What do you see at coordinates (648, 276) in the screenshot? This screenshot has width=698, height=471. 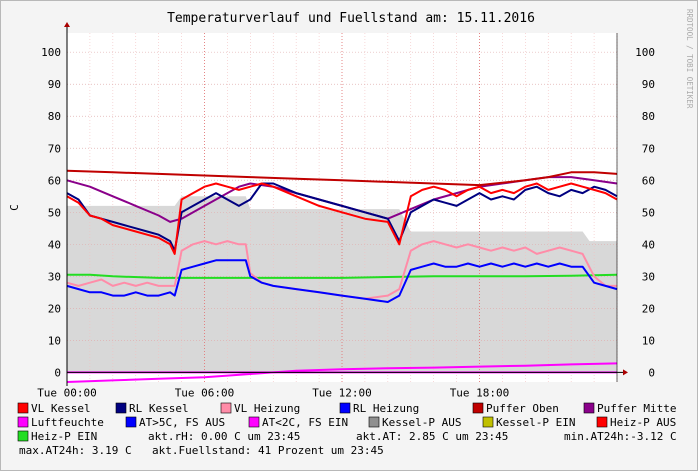 I see `y-tick-label-right: 30` at bounding box center [648, 276].